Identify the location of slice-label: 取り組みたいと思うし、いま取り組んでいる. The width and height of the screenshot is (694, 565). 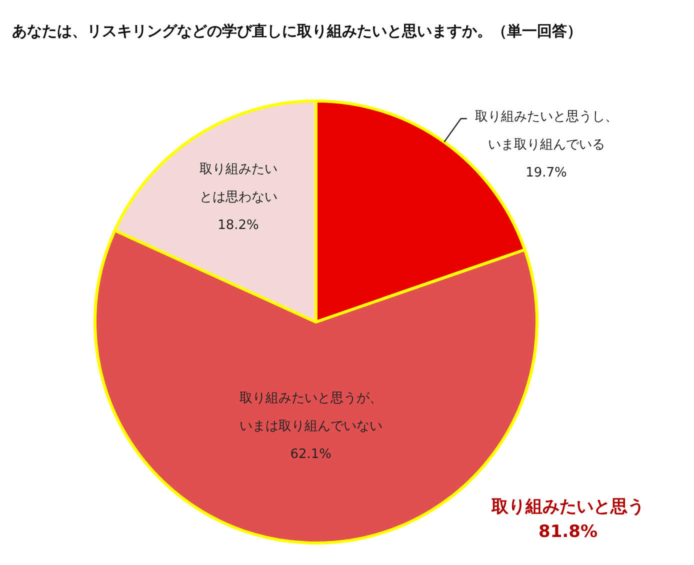
(546, 131).